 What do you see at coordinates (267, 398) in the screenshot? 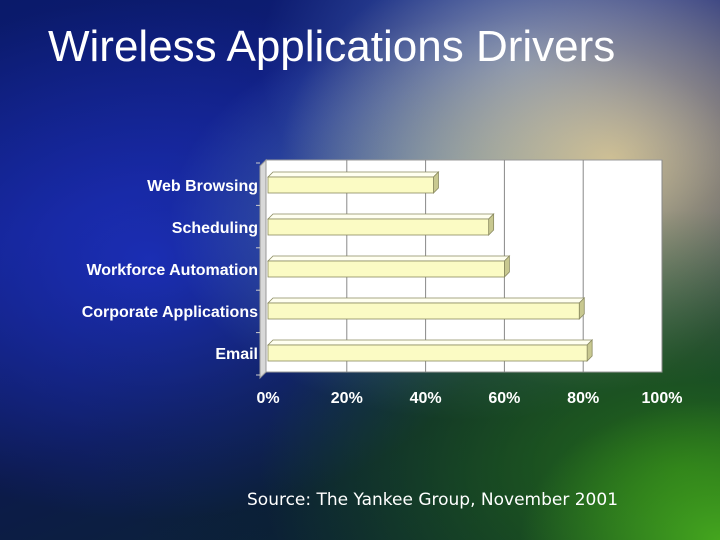
I see `x-tick-label: 0%` at bounding box center [267, 398].